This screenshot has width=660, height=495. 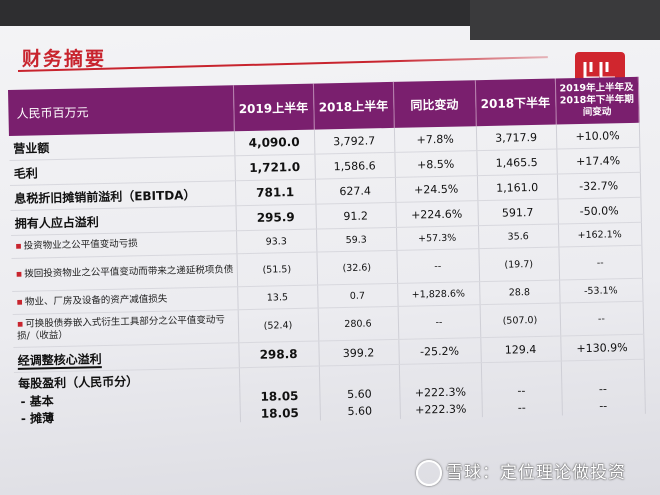 I want to click on row-label-text: 拥有人应占溢利, so click(x=56, y=222).